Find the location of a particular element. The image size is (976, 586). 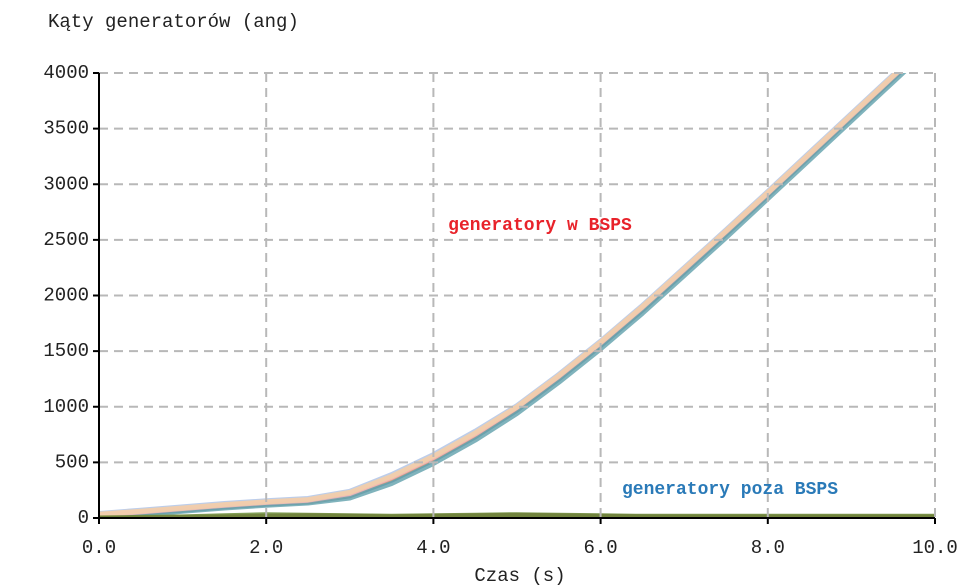

y-tick-label: 2000 is located at coordinates (66, 296).